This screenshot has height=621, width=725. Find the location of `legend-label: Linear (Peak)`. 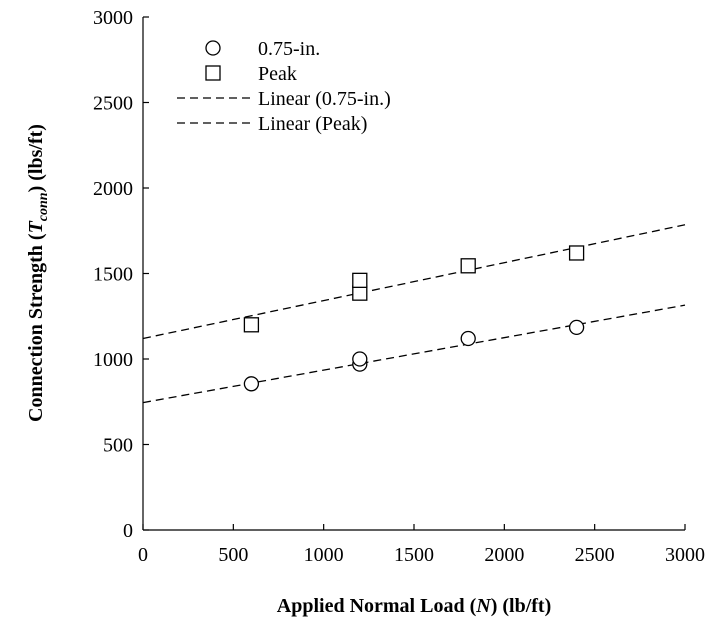

legend-label: Linear (Peak) is located at coordinates (312, 124).